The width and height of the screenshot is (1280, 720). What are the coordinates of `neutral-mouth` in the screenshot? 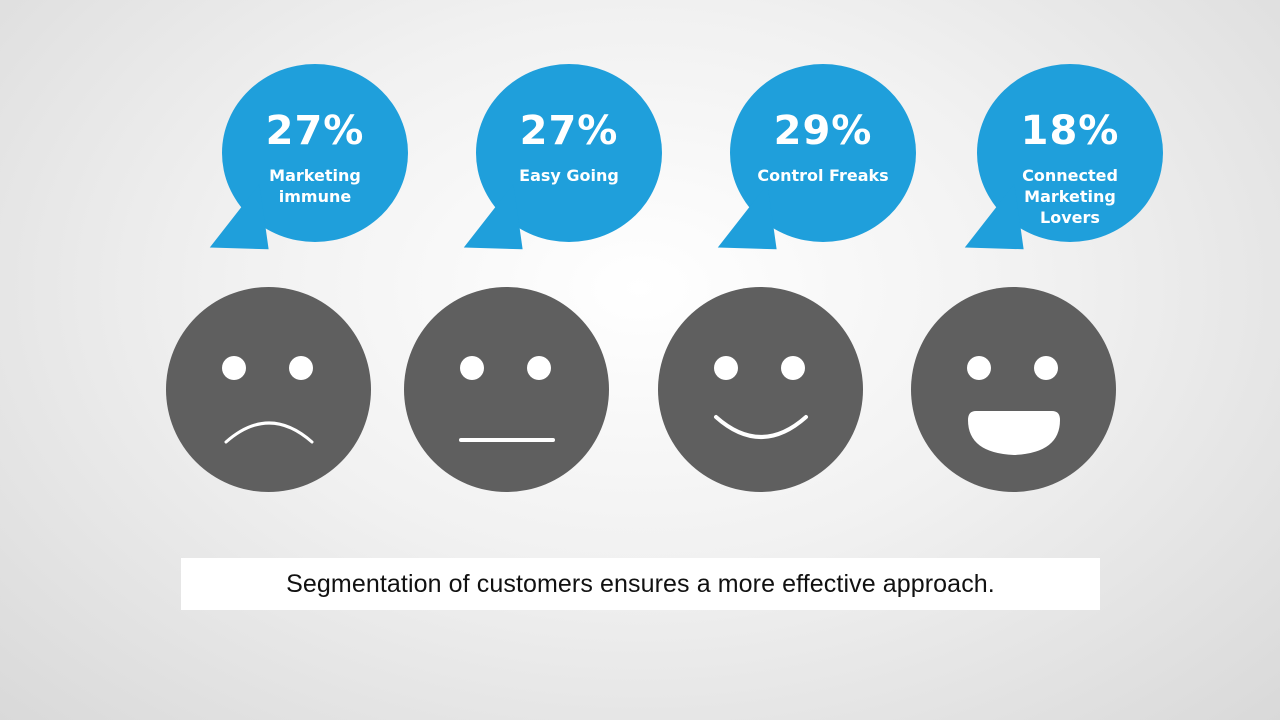 It's located at (507, 440).